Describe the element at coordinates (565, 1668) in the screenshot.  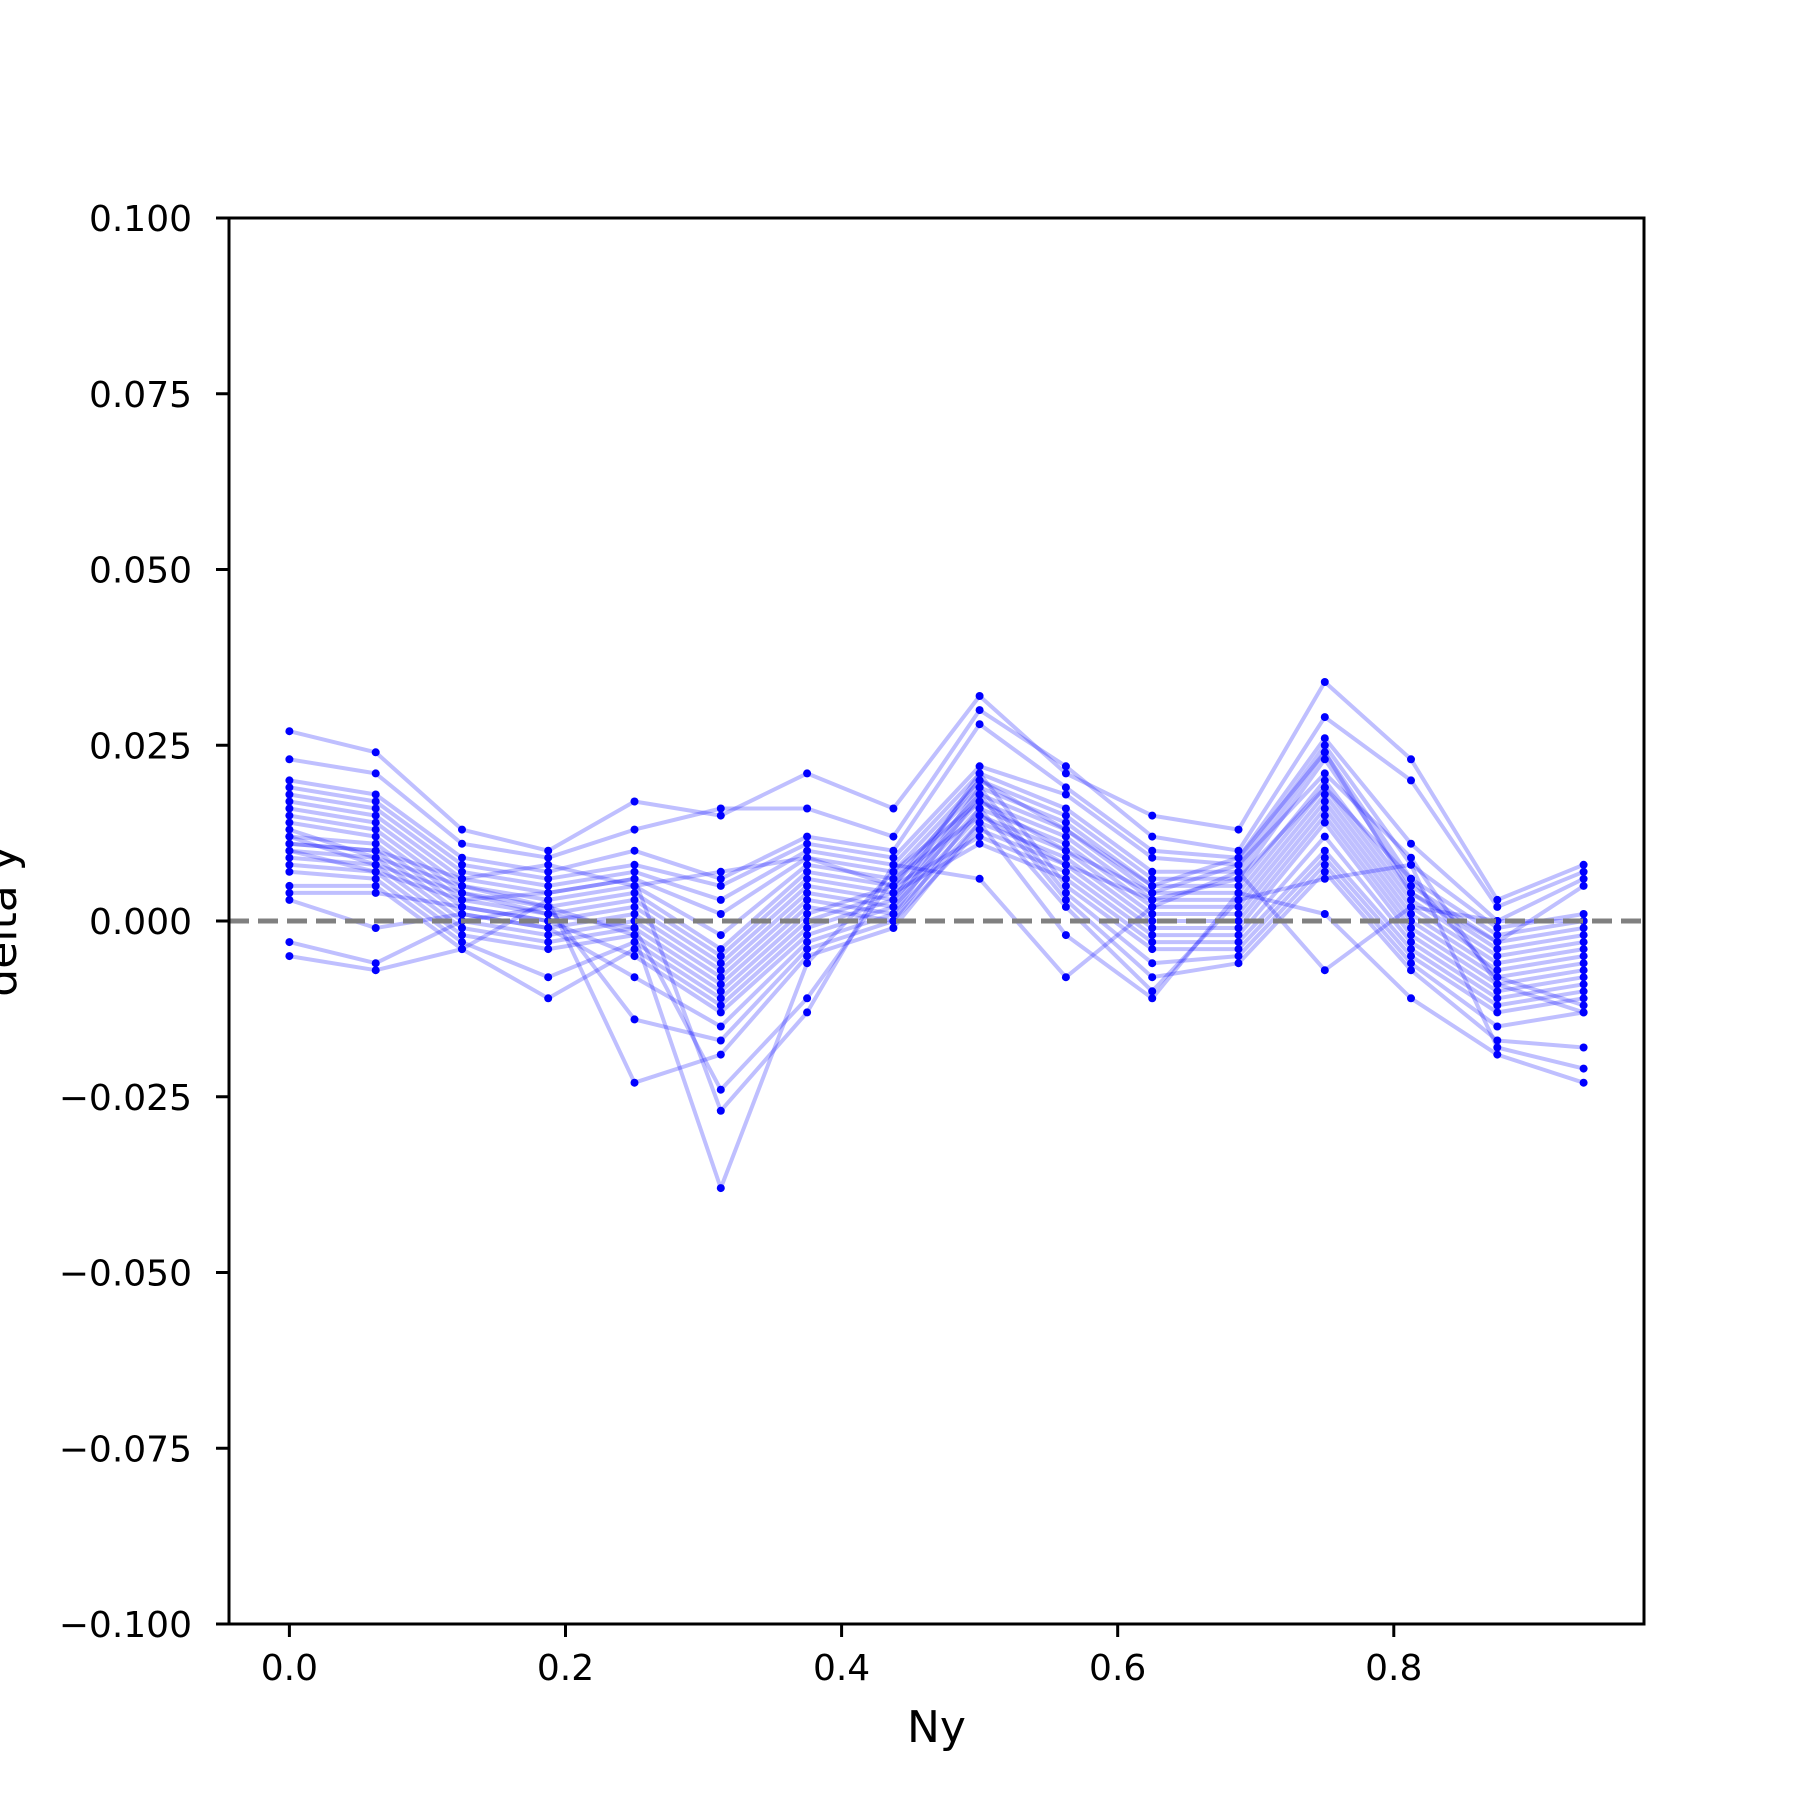
I see `x-tick-label: 0.2` at that location.